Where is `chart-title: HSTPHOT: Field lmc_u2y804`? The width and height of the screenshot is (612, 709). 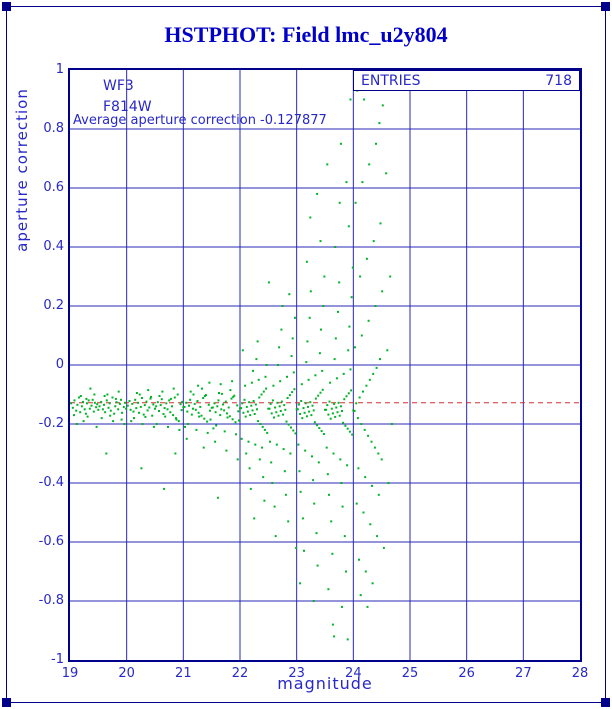 chart-title: HSTPHOT: Field lmc_u2y804 is located at coordinates (306, 34).